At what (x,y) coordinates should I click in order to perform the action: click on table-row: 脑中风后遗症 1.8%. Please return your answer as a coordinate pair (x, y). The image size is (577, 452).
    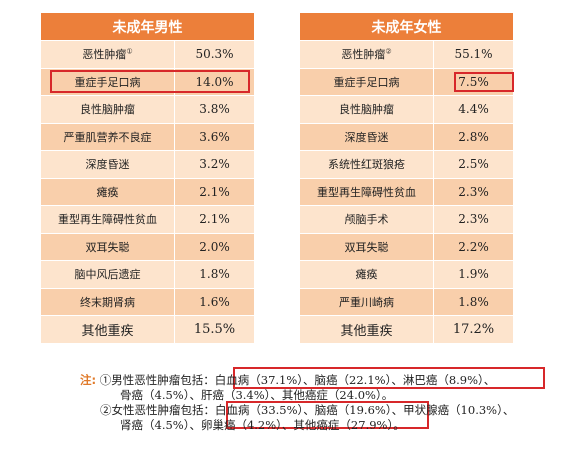
    Looking at the image, I should click on (147, 274).